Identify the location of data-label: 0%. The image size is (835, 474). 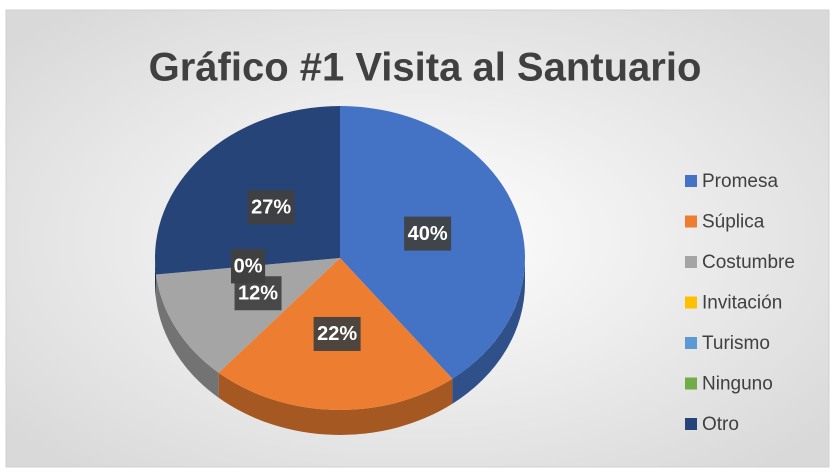
(248, 267).